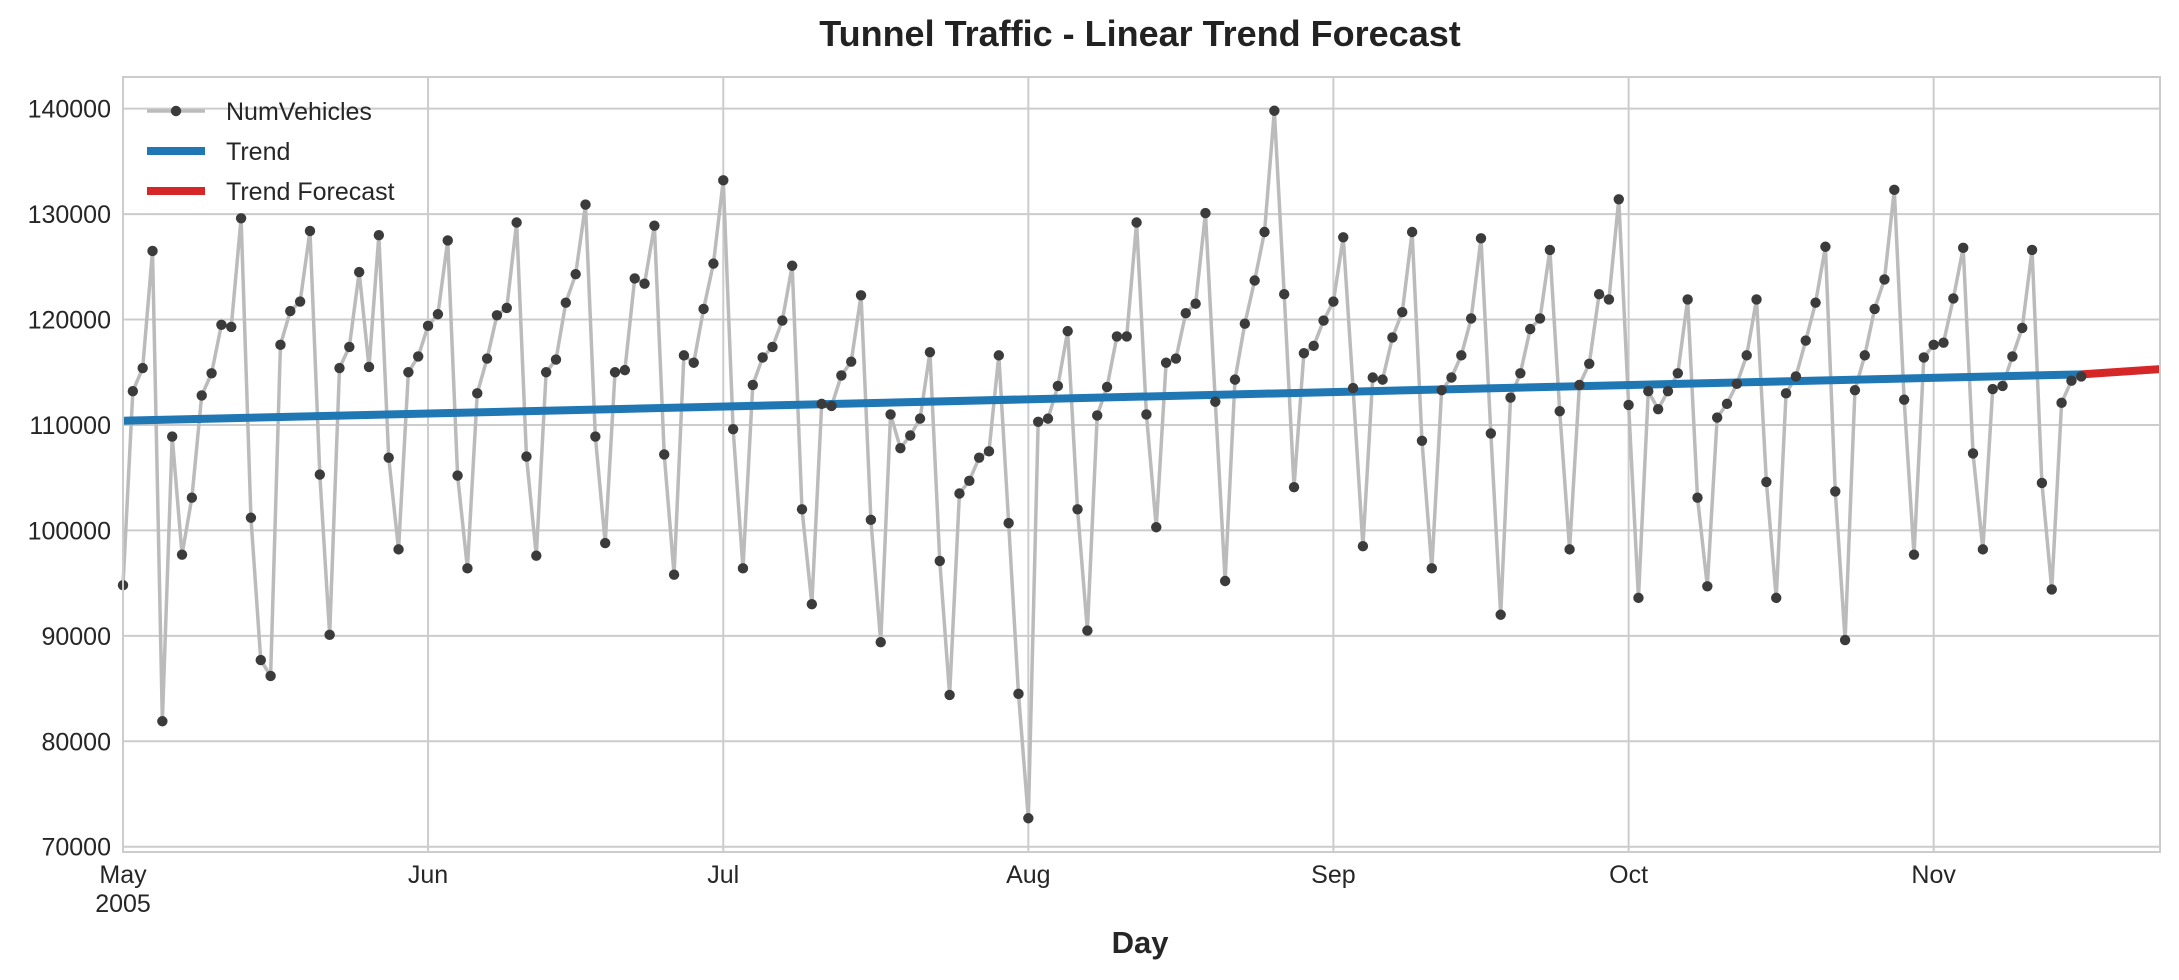 This screenshot has height=980, width=2179. Describe the element at coordinates (1028, 875) in the screenshot. I see `x-tick-label: Aug` at that location.